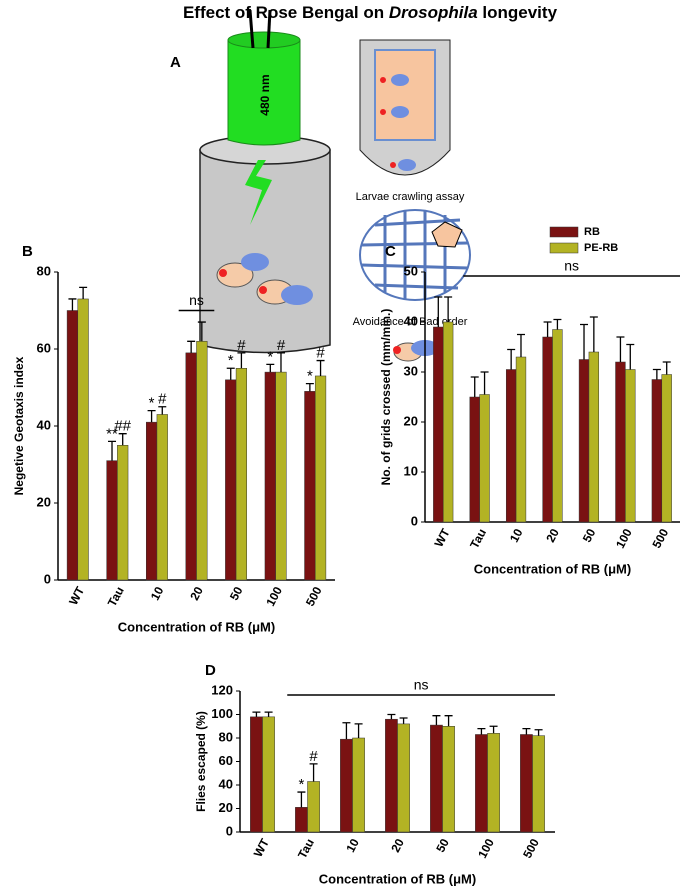  Describe the element at coordinates (410, 197) in the screenshot. I see `assay-label: Larvae crawling assay` at that location.